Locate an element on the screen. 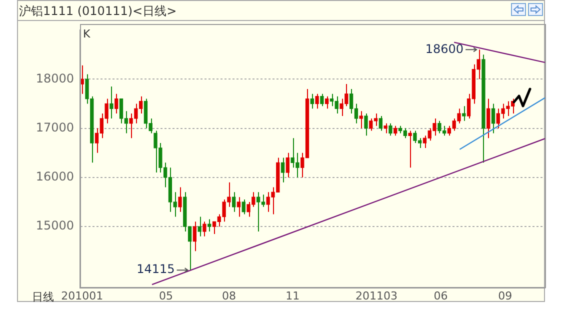 The width and height of the screenshot is (579, 332). x-tick-label: 05 is located at coordinates (166, 295).